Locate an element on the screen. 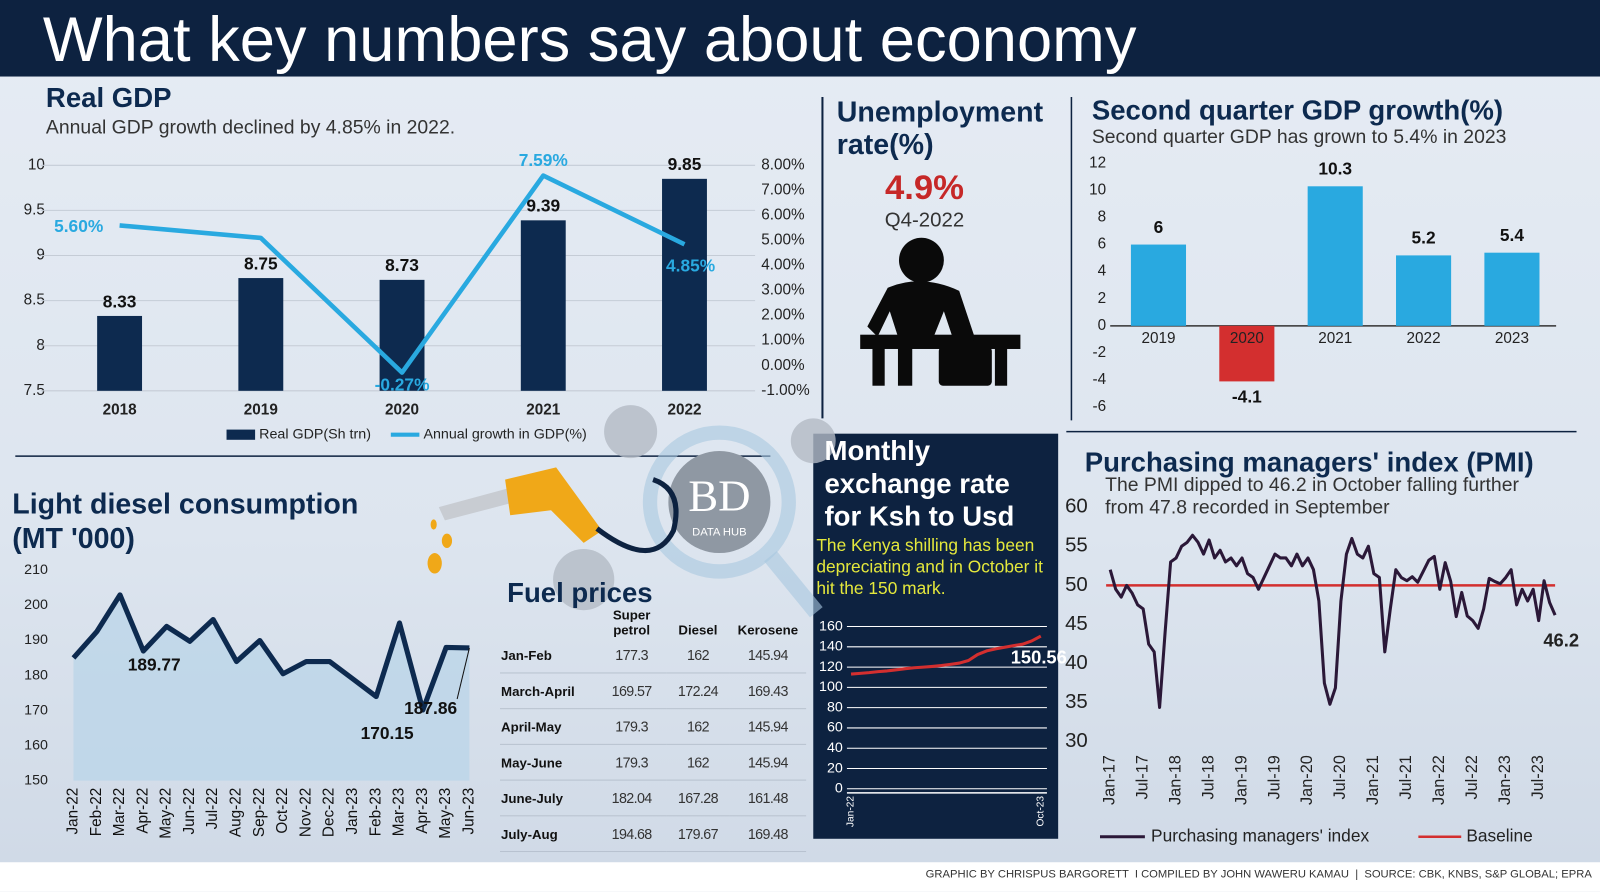 The image size is (1600, 892). person-head is located at coordinates (921, 260).